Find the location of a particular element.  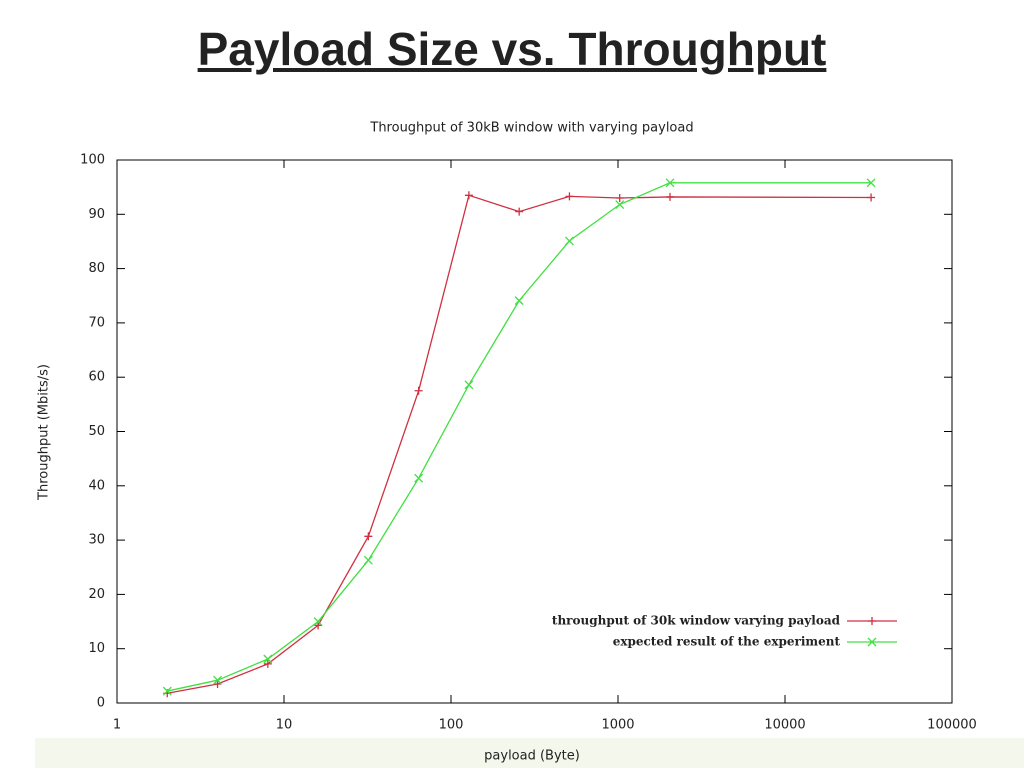

y-tick-label: 90 is located at coordinates (96, 214).